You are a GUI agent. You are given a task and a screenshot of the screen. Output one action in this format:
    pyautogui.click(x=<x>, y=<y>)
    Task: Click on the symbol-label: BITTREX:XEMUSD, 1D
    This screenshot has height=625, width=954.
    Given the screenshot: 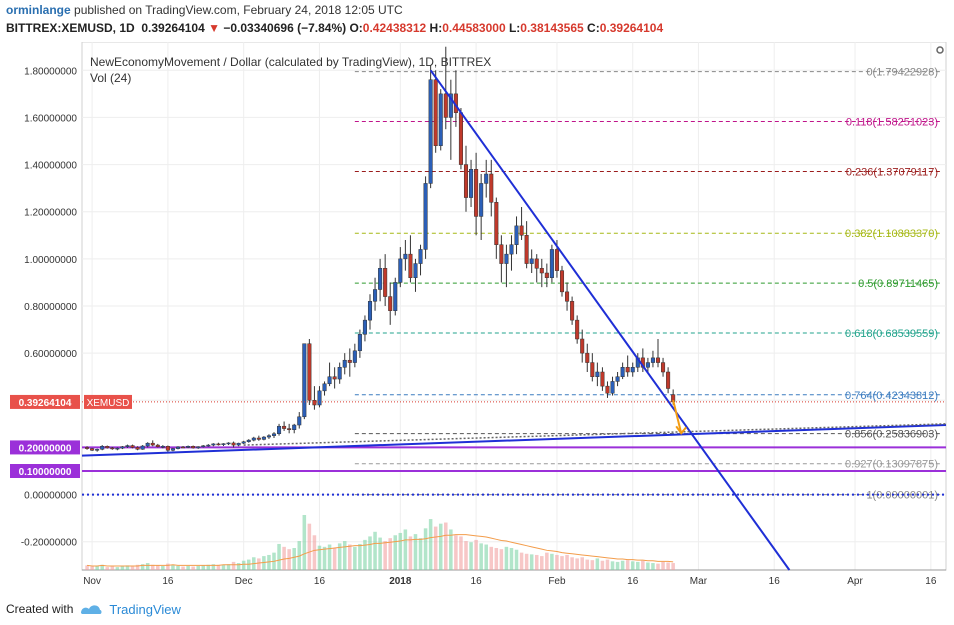 What is the action you would take?
    pyautogui.click(x=70, y=28)
    